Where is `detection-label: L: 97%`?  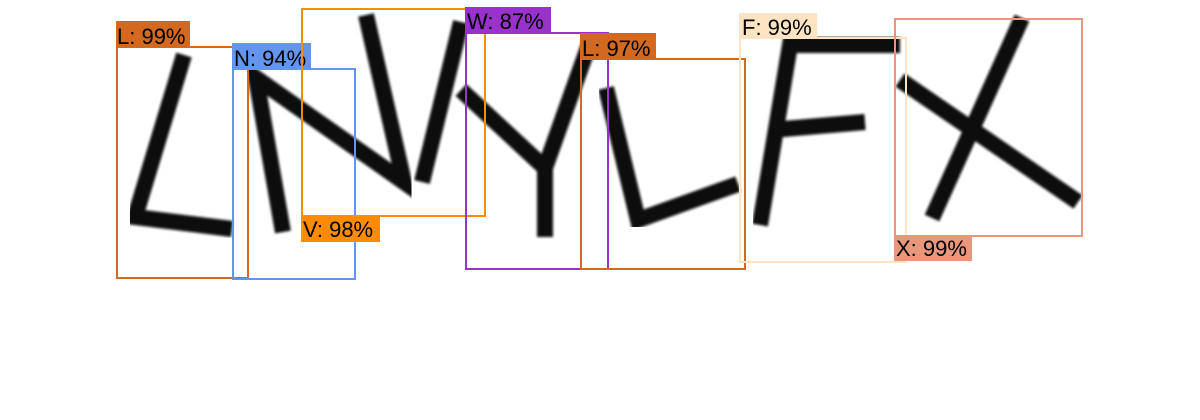
detection-label: L: 97% is located at coordinates (616, 48).